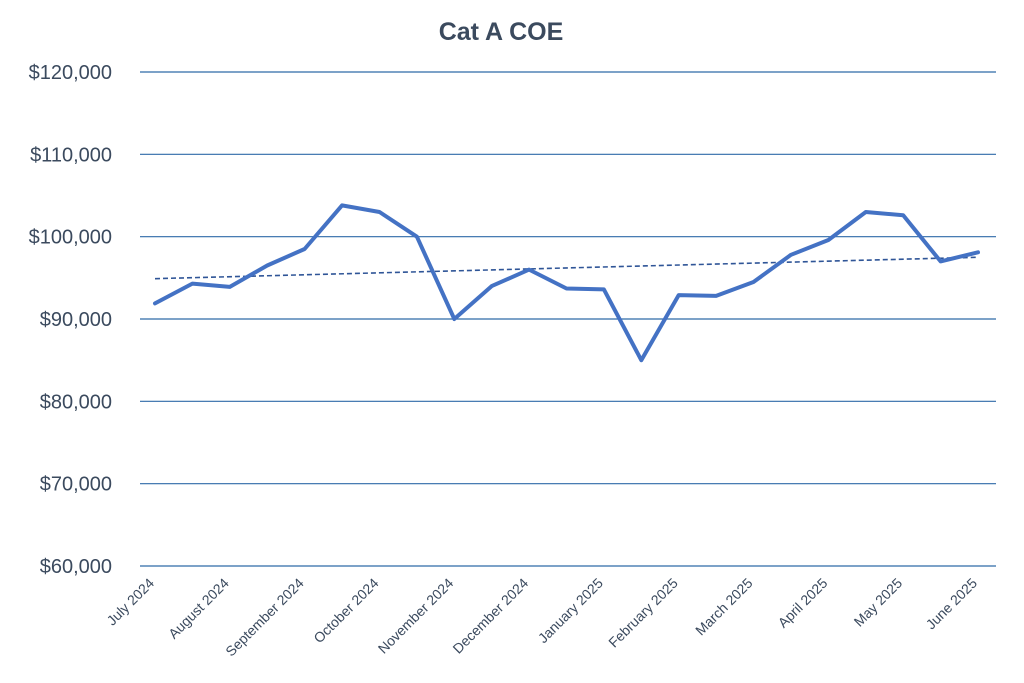  I want to click on y-tick-label: $70,000, so click(76, 485).